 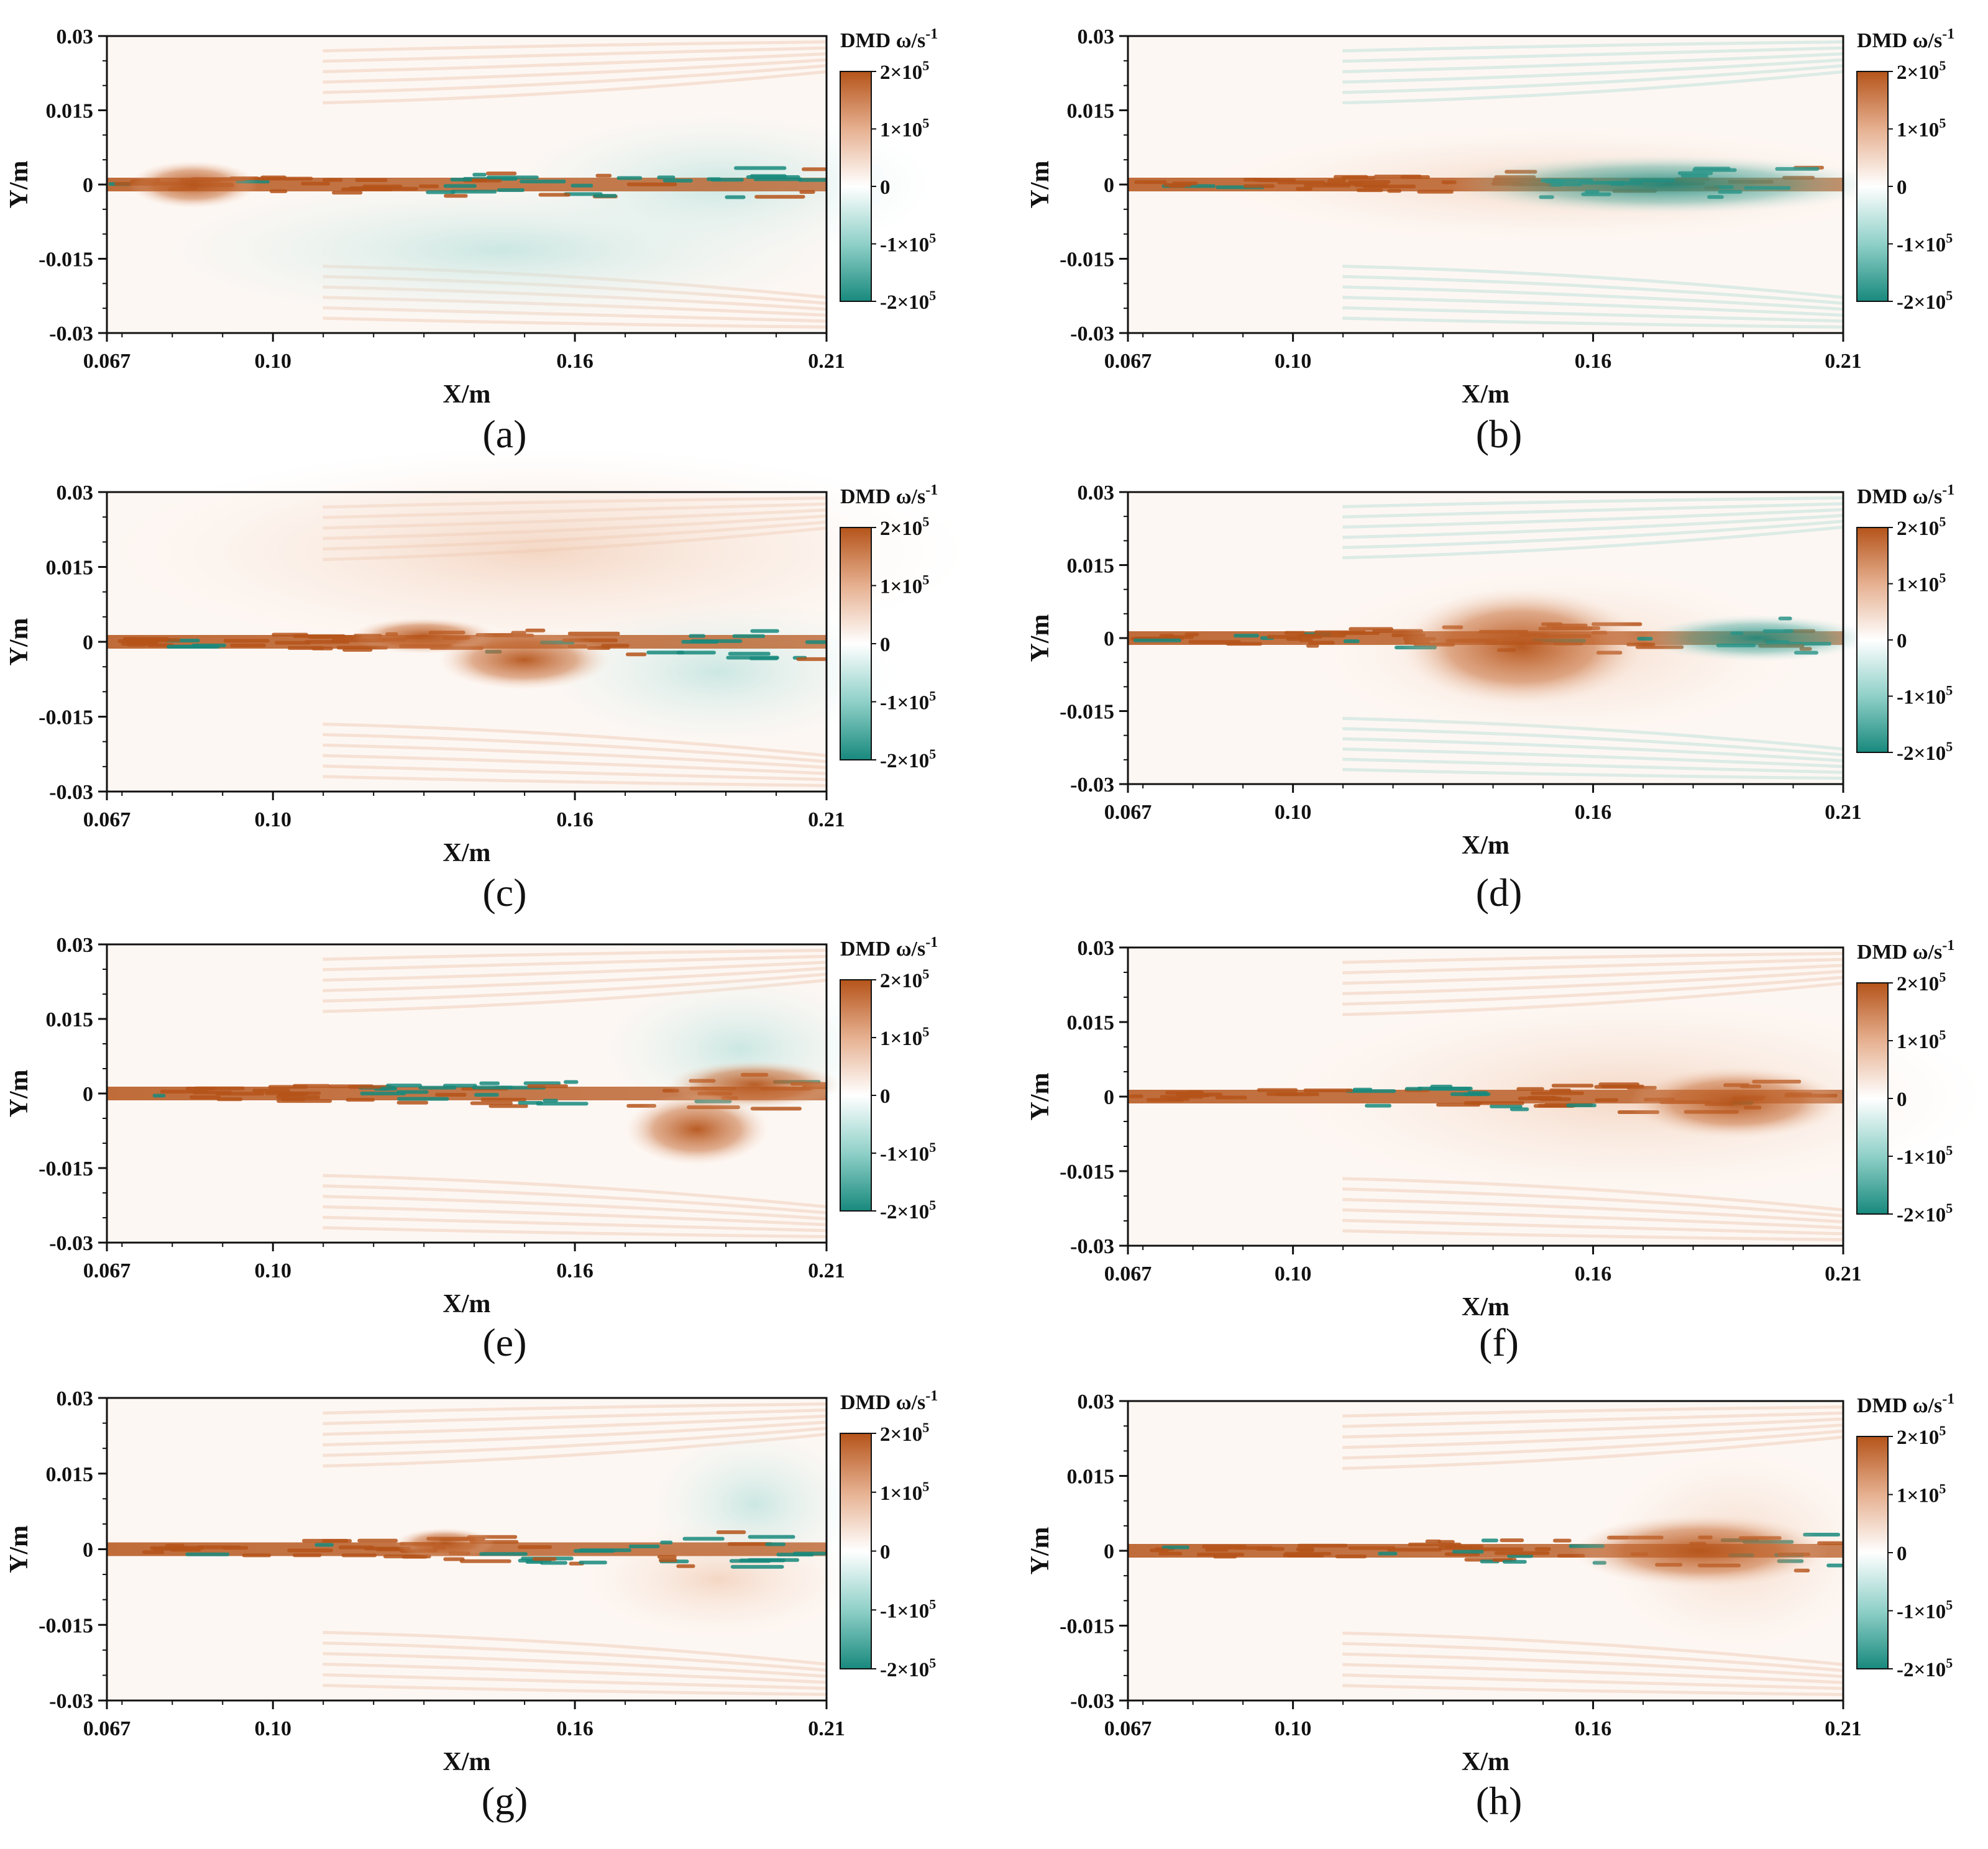 What do you see at coordinates (1902, 187) in the screenshot?
I see `colorbar-tick-label: 0` at bounding box center [1902, 187].